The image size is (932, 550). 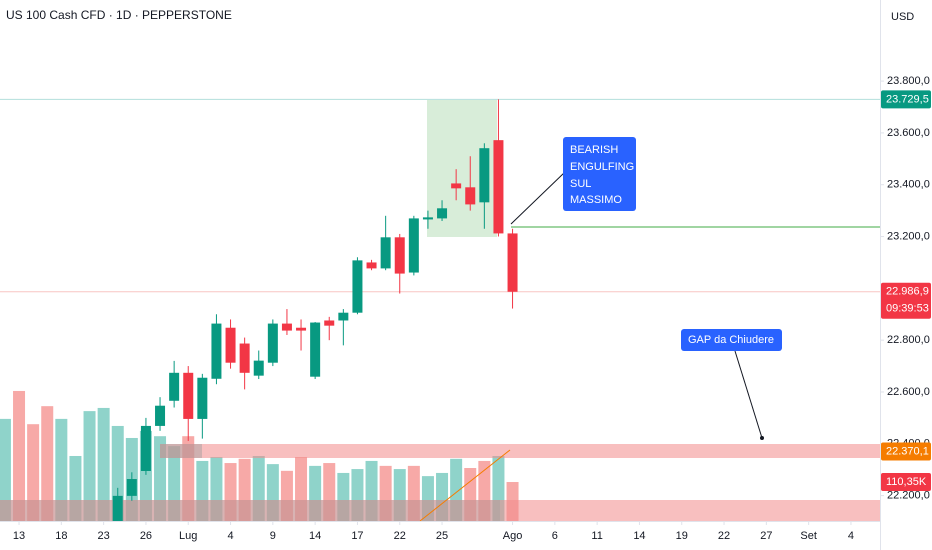 I want to click on y-tick-label: 22.600,0, so click(x=908, y=392).